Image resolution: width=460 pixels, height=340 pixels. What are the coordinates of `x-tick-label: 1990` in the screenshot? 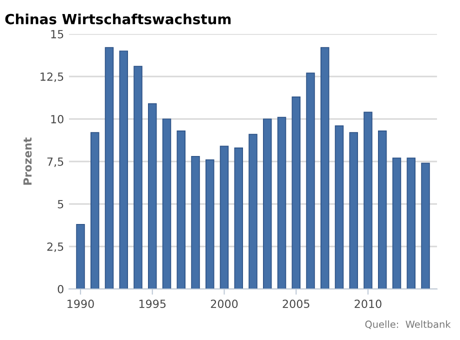 It's located at (81, 304).